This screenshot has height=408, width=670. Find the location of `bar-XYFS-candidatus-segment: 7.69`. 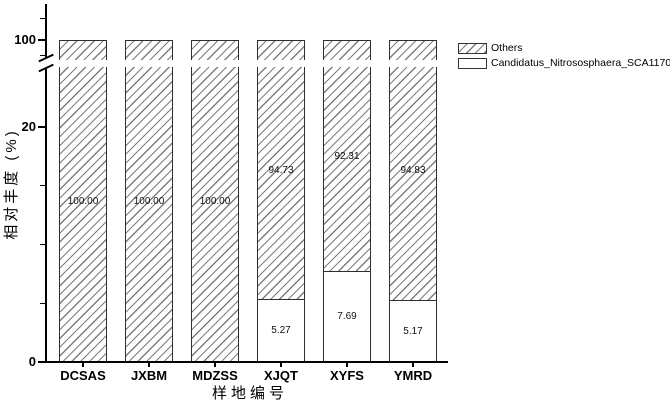

bar-XYFS-candidatus-segment: 7.69 is located at coordinates (347, 316).